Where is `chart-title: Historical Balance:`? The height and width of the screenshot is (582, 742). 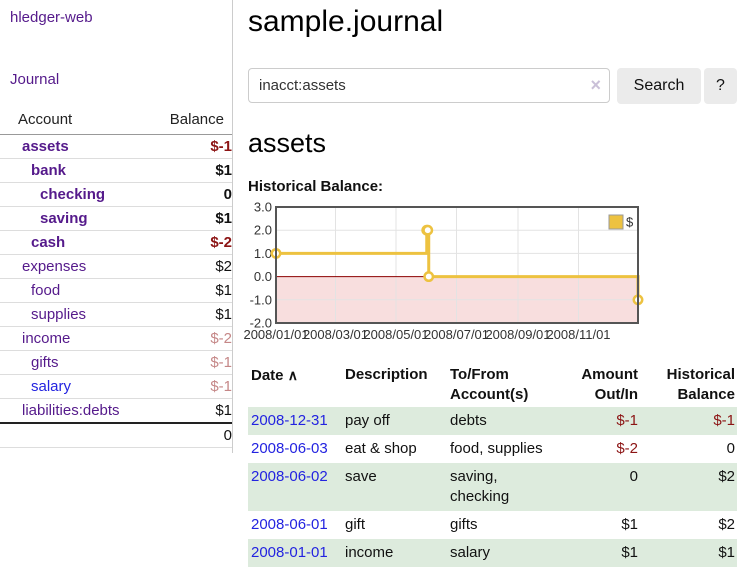
chart-title: Historical Balance: is located at coordinates (316, 186).